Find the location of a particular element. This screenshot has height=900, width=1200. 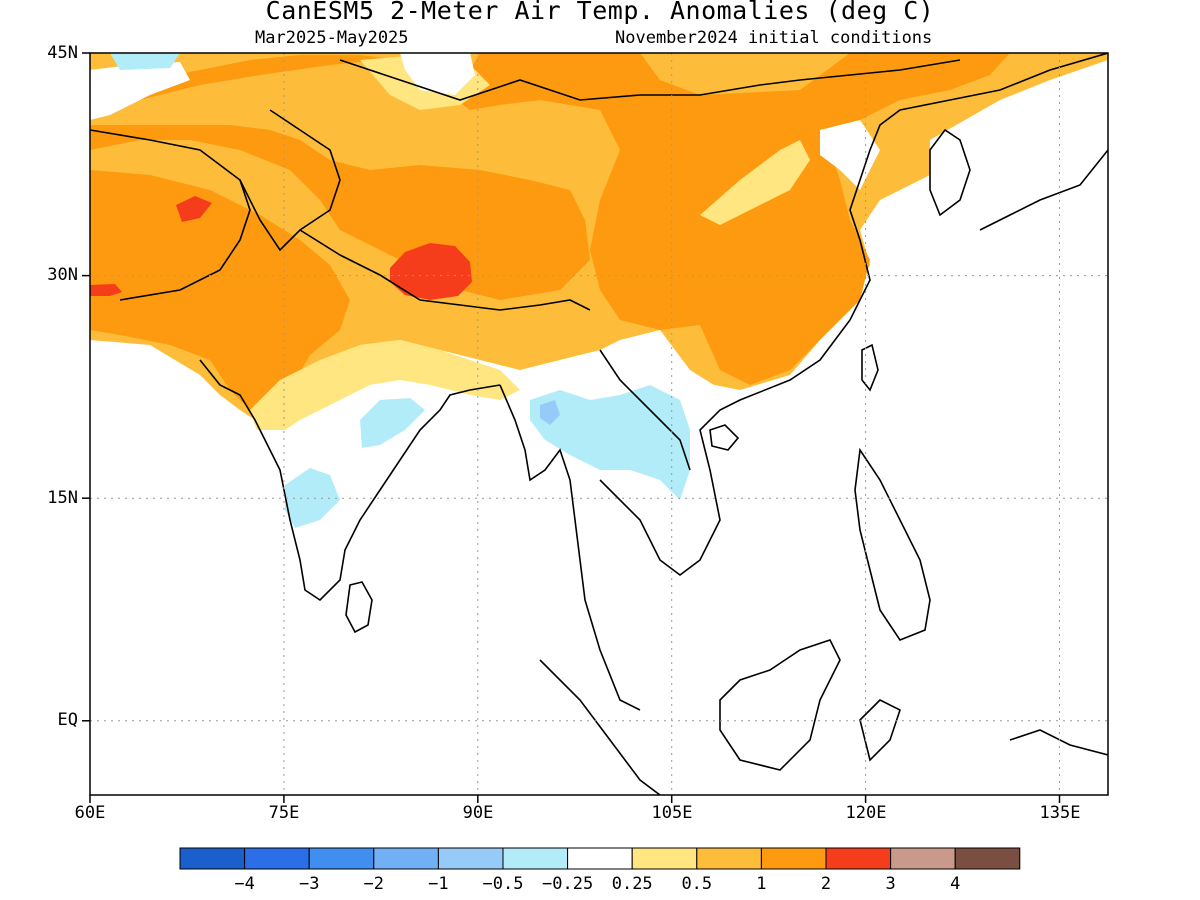

coastline-japan is located at coordinates (1043, 190).